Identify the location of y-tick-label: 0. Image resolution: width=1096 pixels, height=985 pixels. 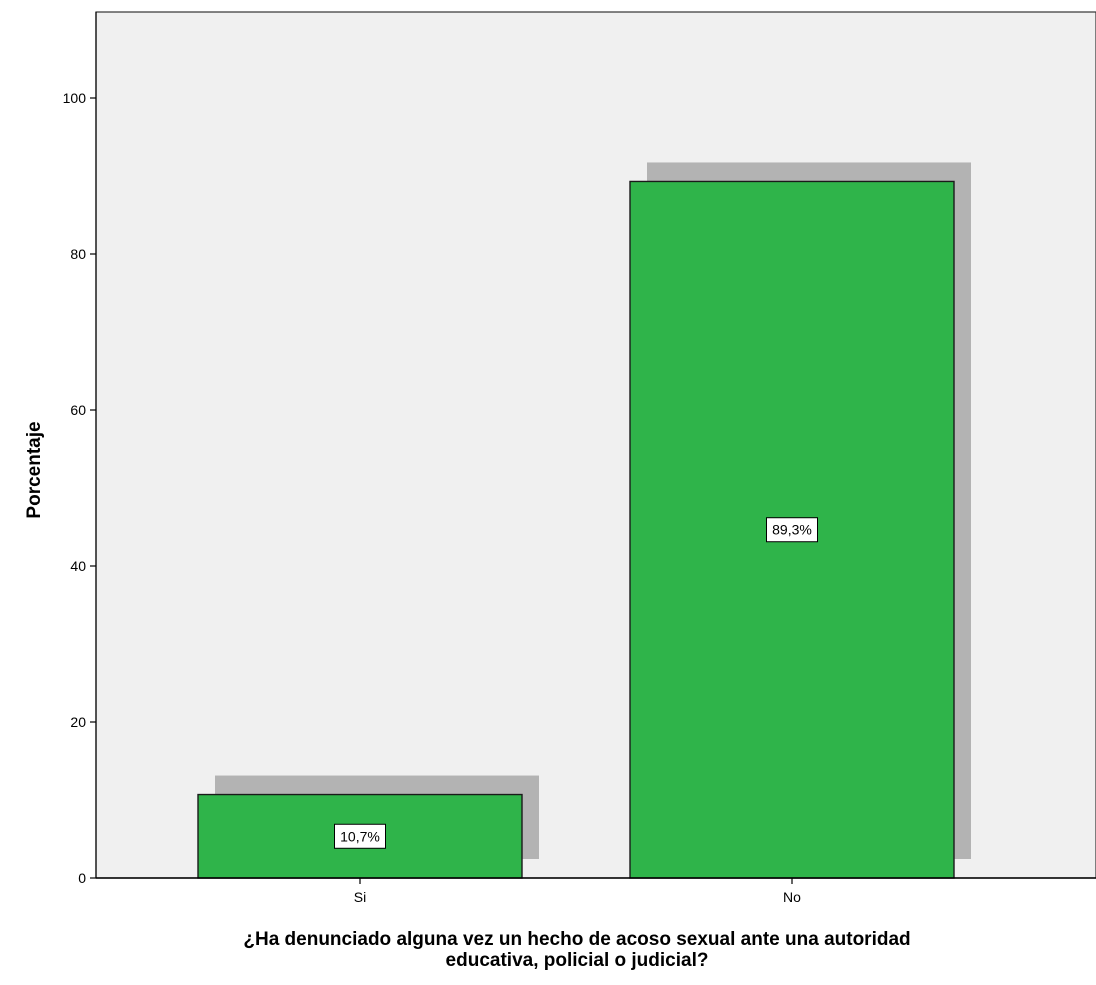
(82, 878).